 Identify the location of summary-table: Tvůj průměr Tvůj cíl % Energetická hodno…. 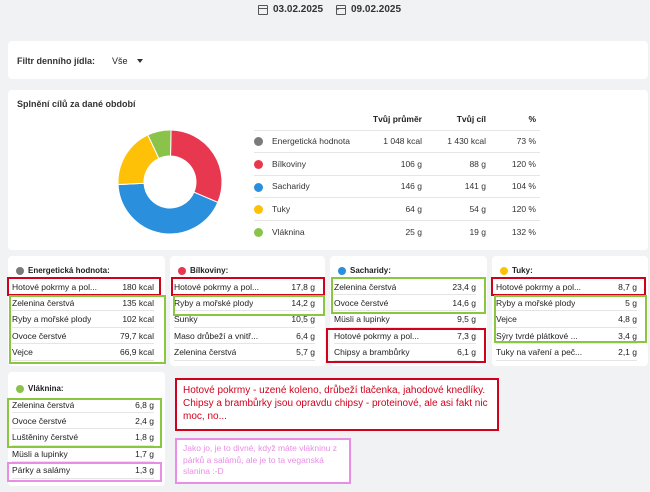
(397, 175).